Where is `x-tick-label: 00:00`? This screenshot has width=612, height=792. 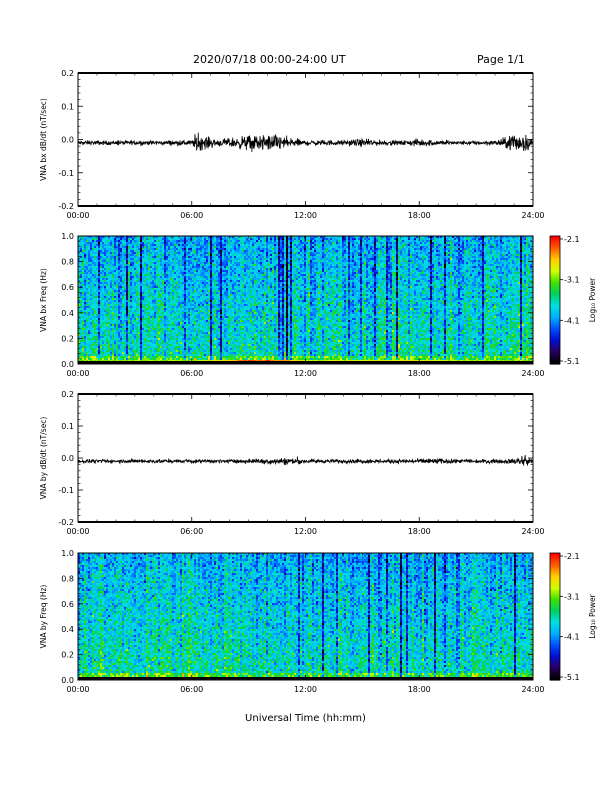 x-tick-label: 00:00 is located at coordinates (77, 215).